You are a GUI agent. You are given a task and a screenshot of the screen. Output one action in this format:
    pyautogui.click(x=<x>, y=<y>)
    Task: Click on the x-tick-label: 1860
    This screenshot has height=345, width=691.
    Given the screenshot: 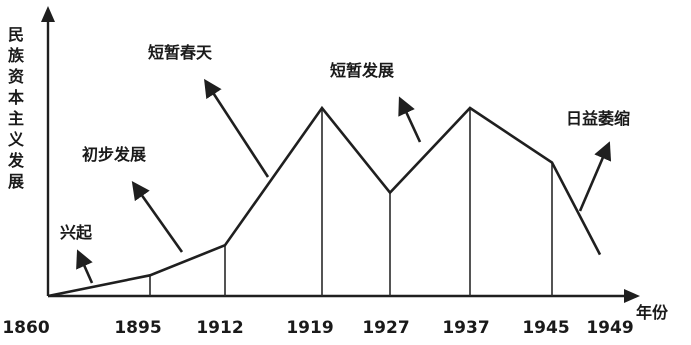 What is the action you would take?
    pyautogui.click(x=25, y=328)
    